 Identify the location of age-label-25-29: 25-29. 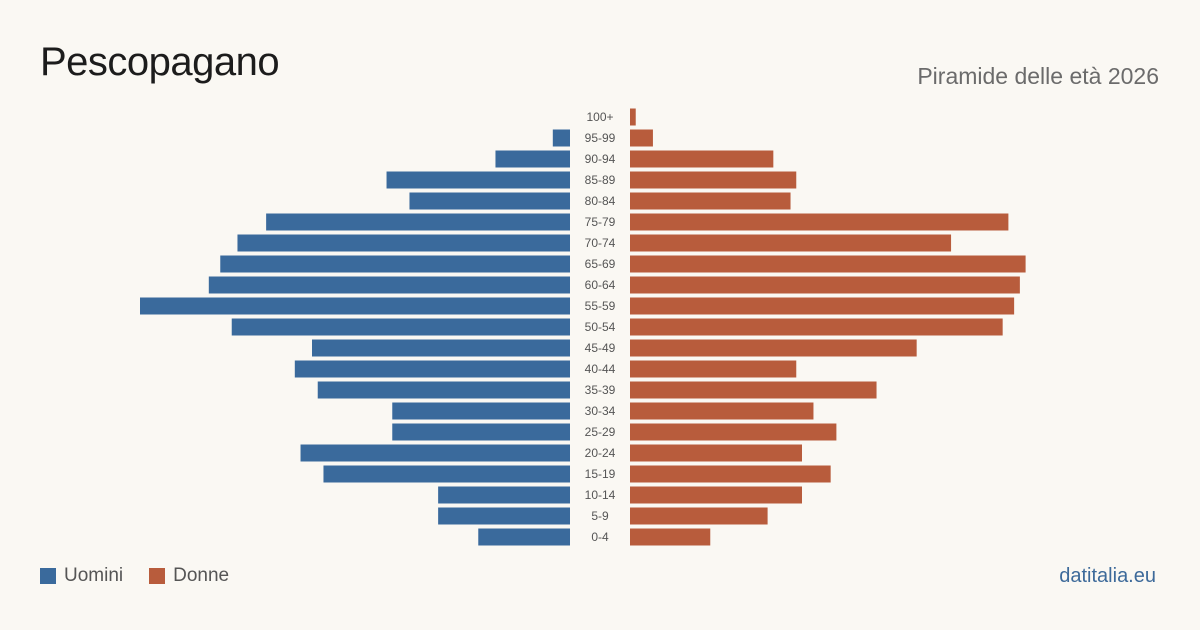
(600, 432).